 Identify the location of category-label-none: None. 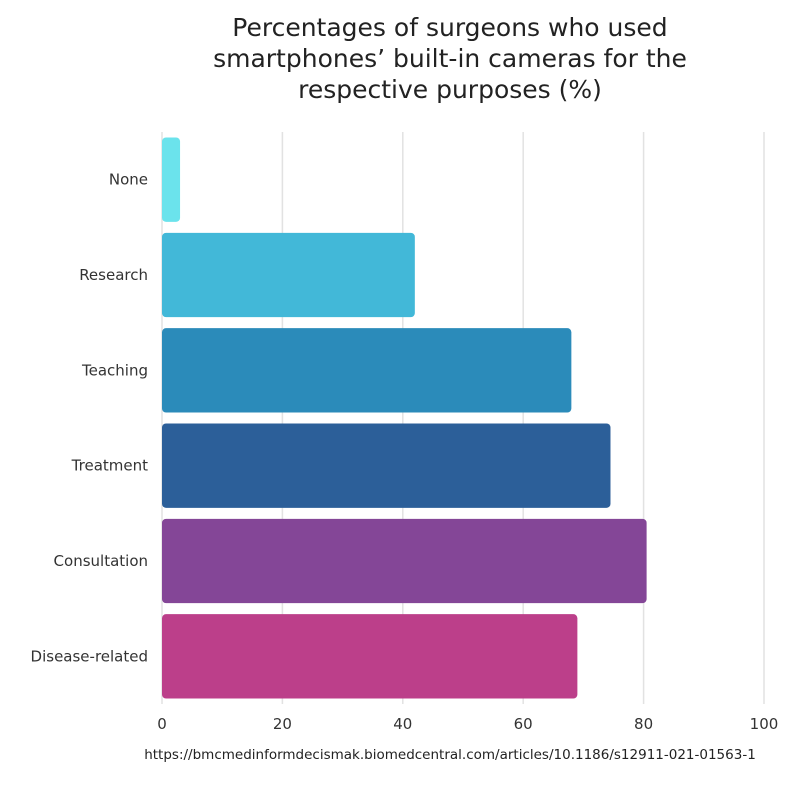
(128, 180).